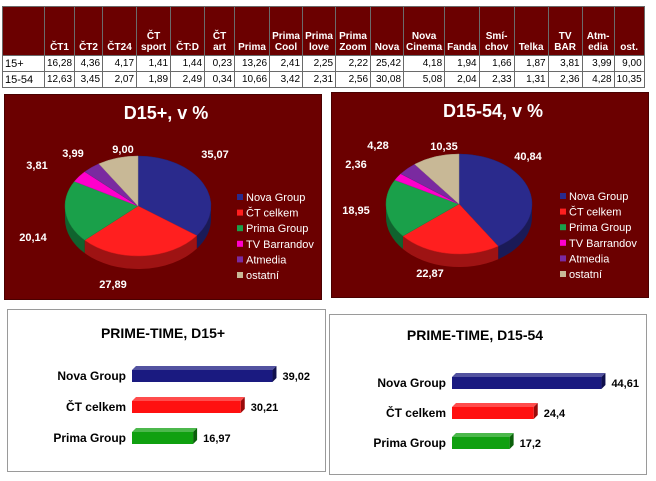  Describe the element at coordinates (394, 227) in the screenshot. I see `pie-slice-side-prima-group` at that location.